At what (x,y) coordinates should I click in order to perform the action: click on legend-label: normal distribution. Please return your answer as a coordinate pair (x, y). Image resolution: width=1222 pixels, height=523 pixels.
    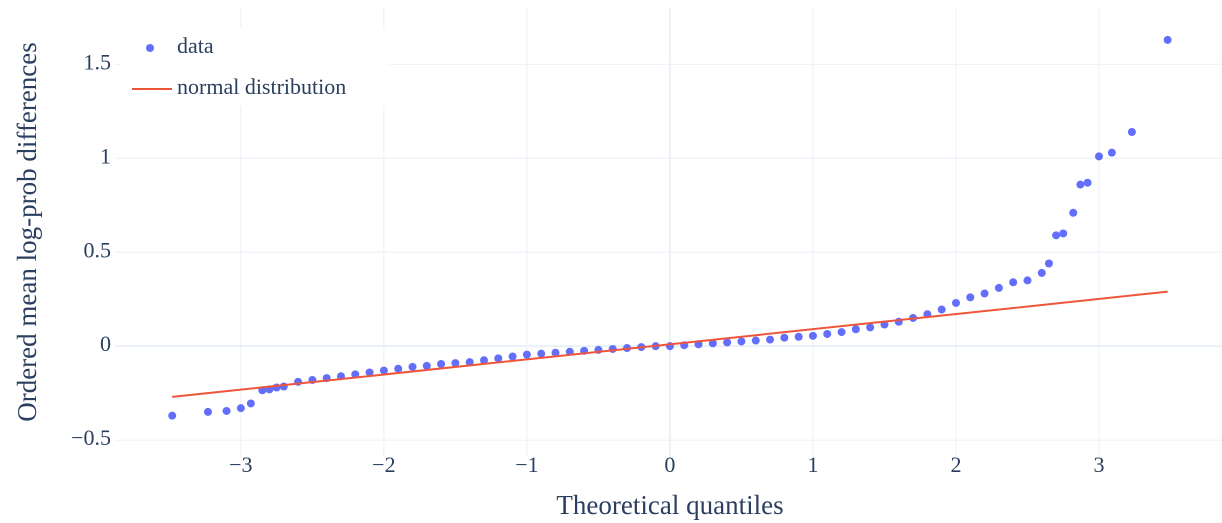
    Looking at the image, I should click on (261, 86).